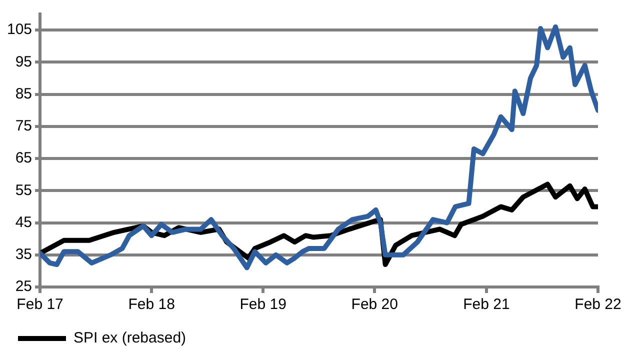 The width and height of the screenshot is (628, 360). I want to click on y-tick-label: 105, so click(19, 29).